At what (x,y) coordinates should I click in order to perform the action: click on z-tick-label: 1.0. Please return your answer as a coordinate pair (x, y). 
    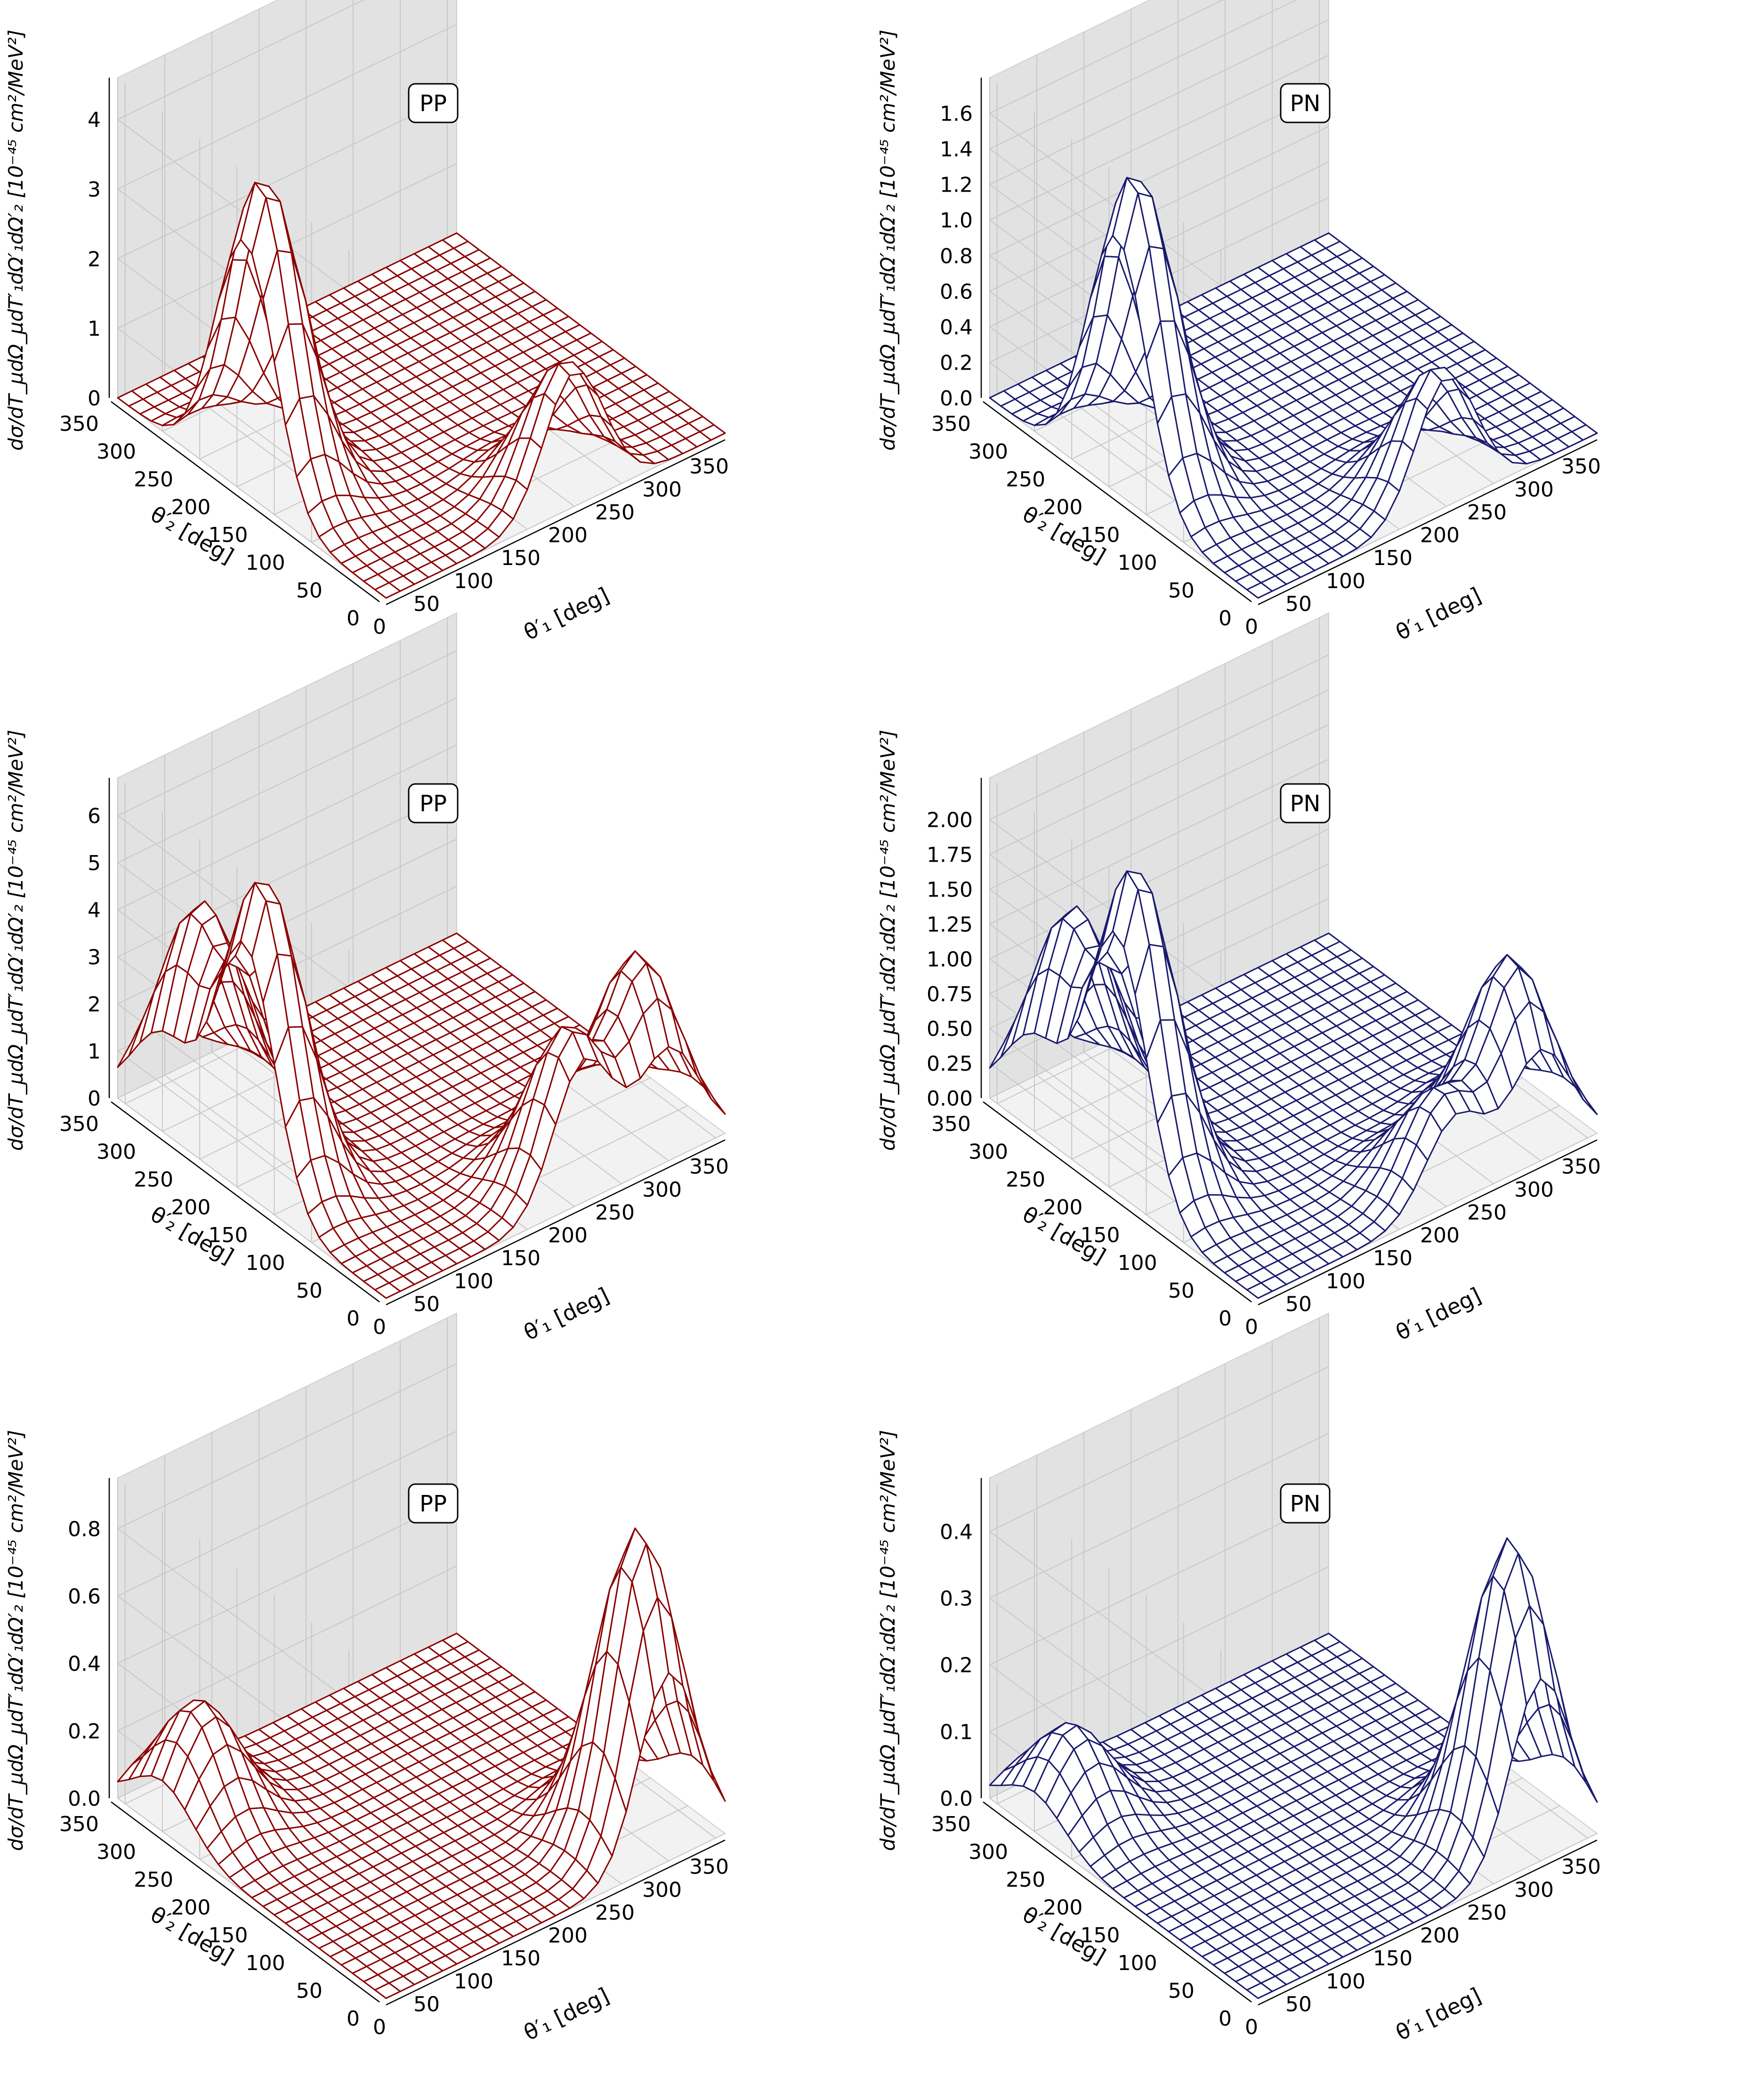
    Looking at the image, I should click on (956, 221).